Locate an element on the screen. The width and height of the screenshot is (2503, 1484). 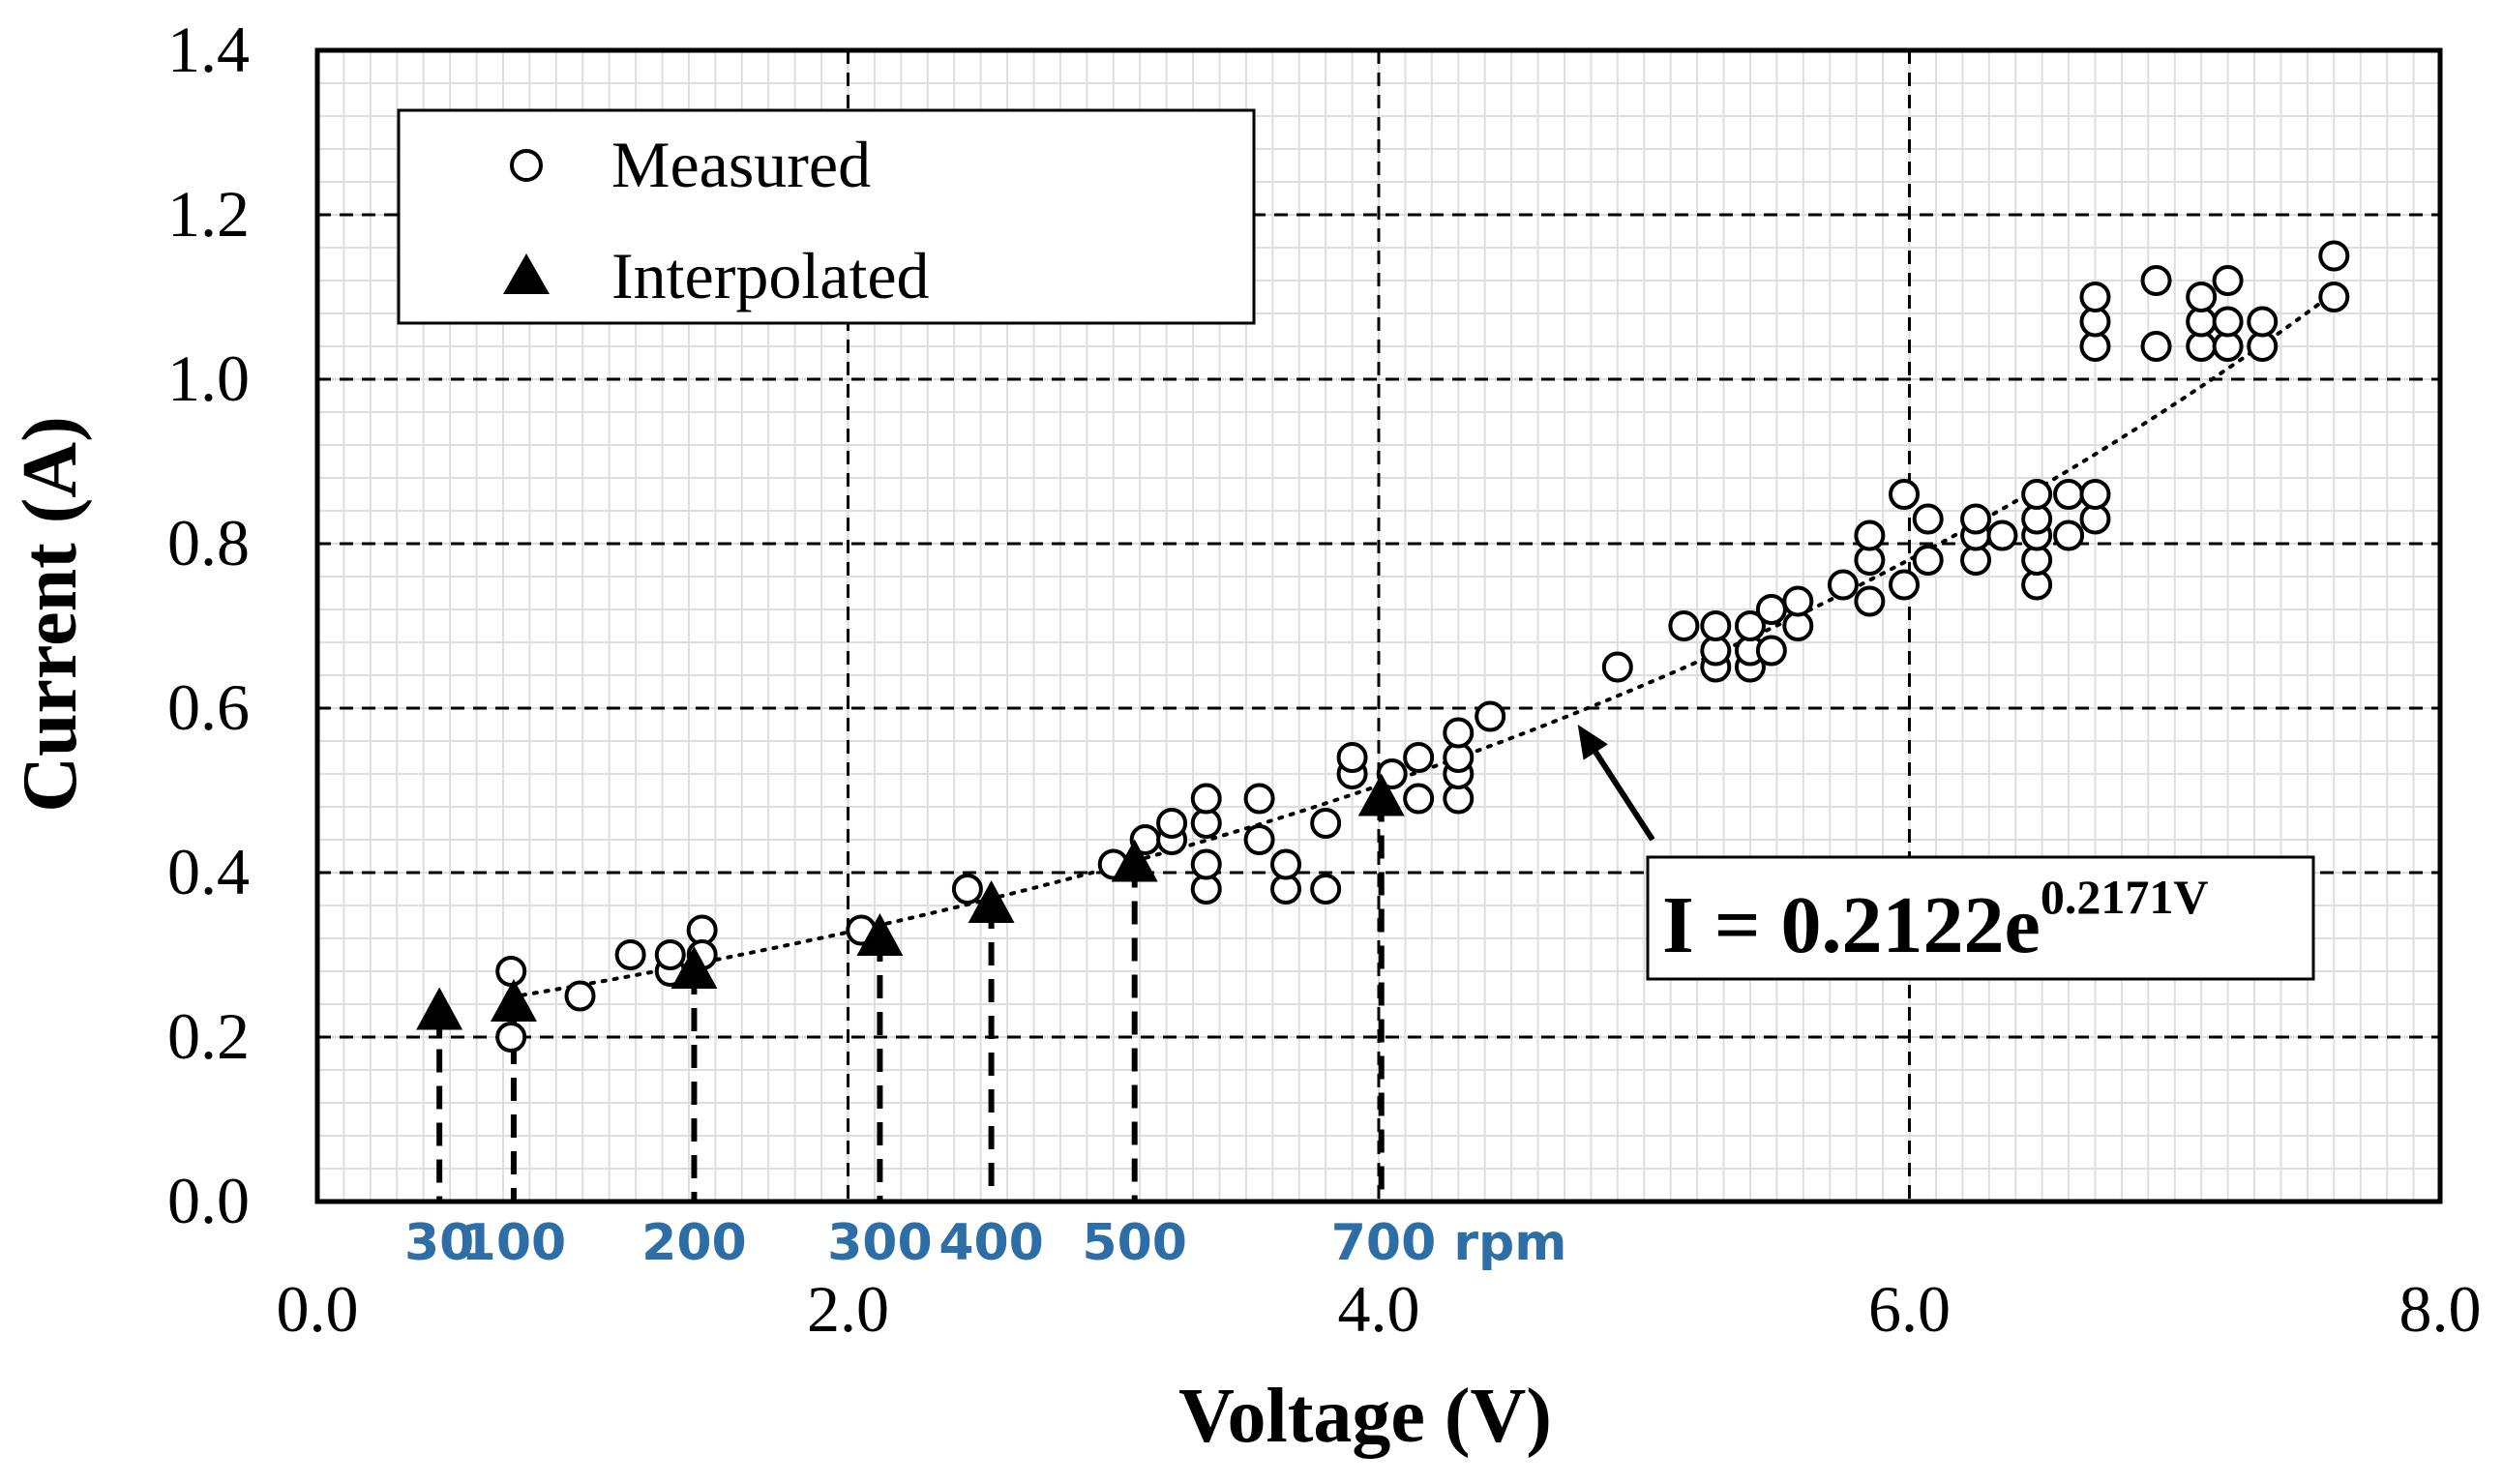
y-axis-title: Current (A) is located at coordinates (50, 614).